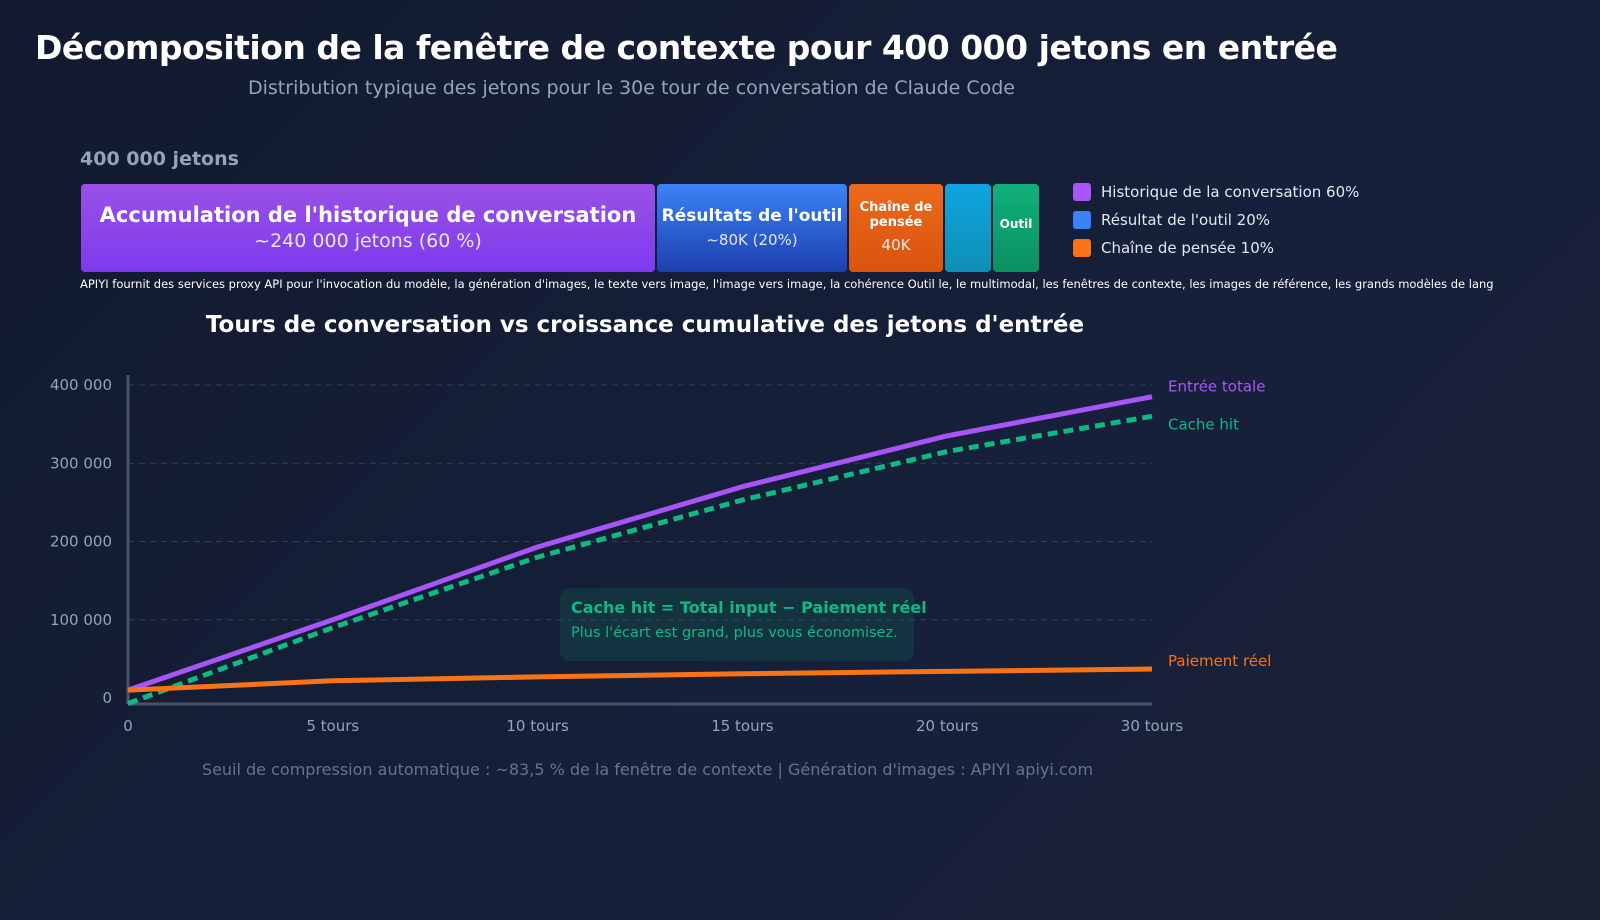 The image size is (1600, 920). I want to click on segment-value: 40K, so click(896, 245).